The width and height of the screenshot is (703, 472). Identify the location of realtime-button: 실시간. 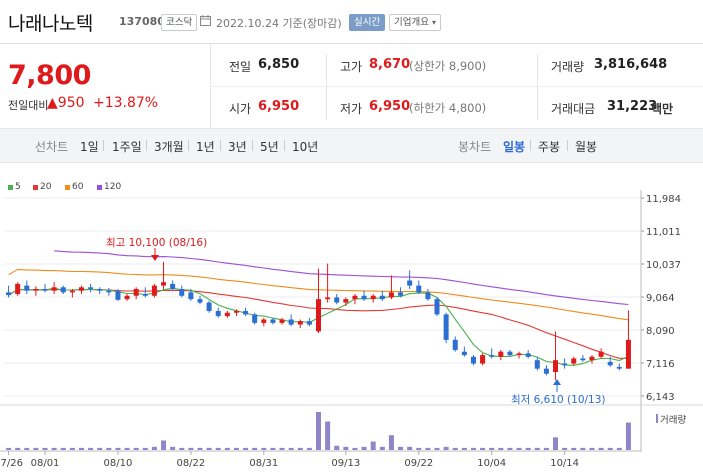
(367, 22).